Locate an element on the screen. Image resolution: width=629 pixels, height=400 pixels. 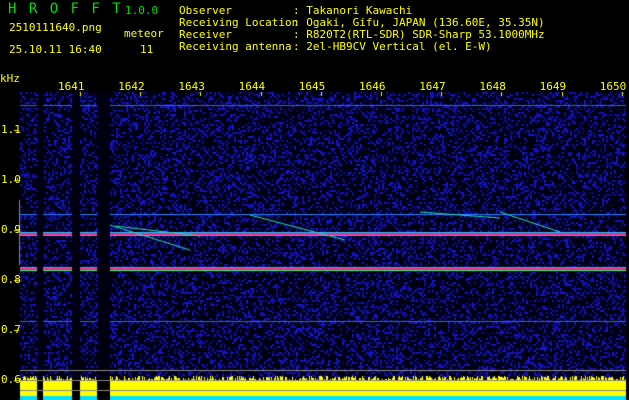
x-tick-label: 1647 is located at coordinates (432, 86).